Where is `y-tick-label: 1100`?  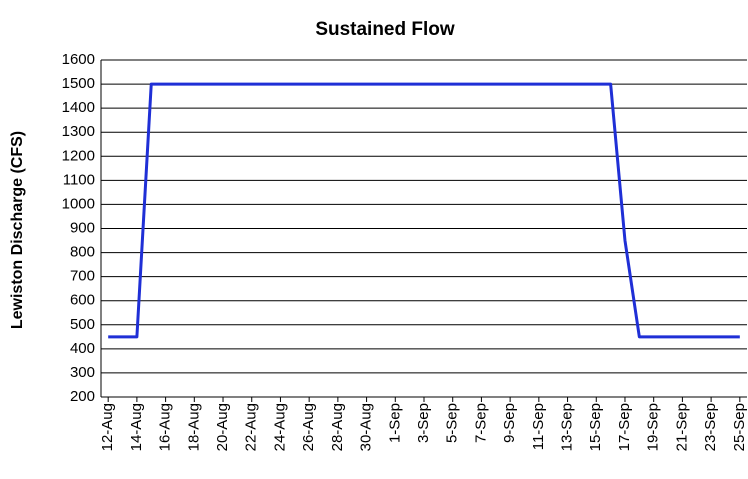 y-tick-label: 1100 is located at coordinates (79, 179).